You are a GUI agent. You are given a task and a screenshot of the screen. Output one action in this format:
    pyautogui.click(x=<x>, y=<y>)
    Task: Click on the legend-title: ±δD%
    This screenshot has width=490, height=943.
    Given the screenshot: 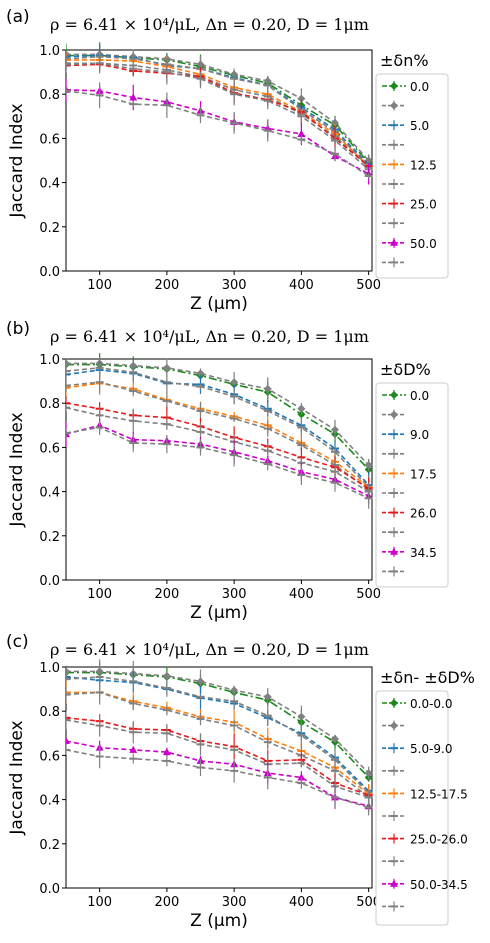 What is the action you would take?
    pyautogui.click(x=405, y=369)
    